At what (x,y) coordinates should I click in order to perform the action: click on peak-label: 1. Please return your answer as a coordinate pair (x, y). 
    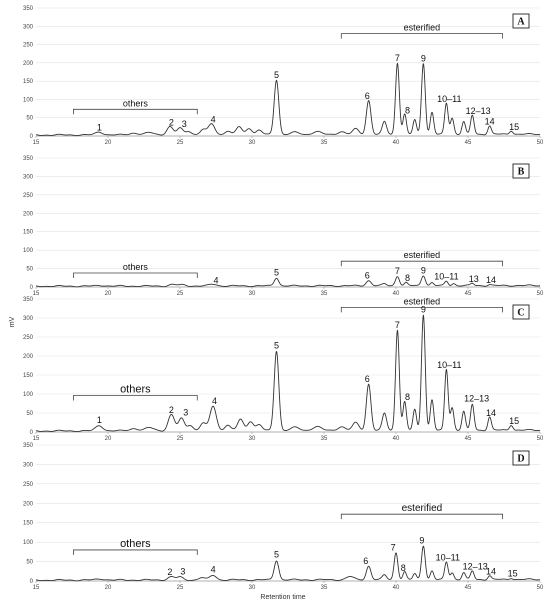
    Looking at the image, I should click on (99, 420).